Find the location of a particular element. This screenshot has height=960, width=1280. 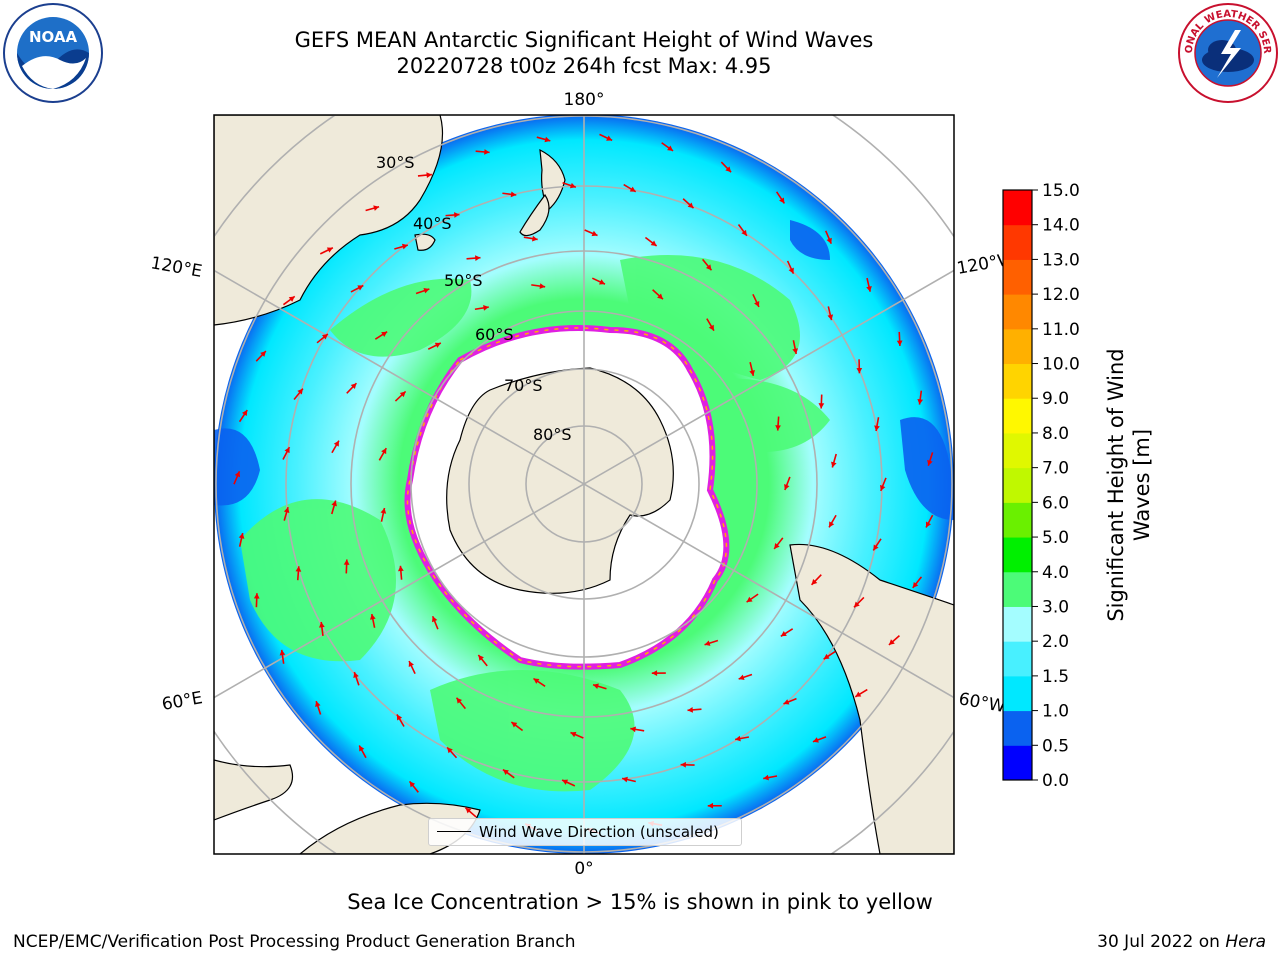

nws-logo: NATIONAL WEATHER SERVICE is located at coordinates (1227, 52).